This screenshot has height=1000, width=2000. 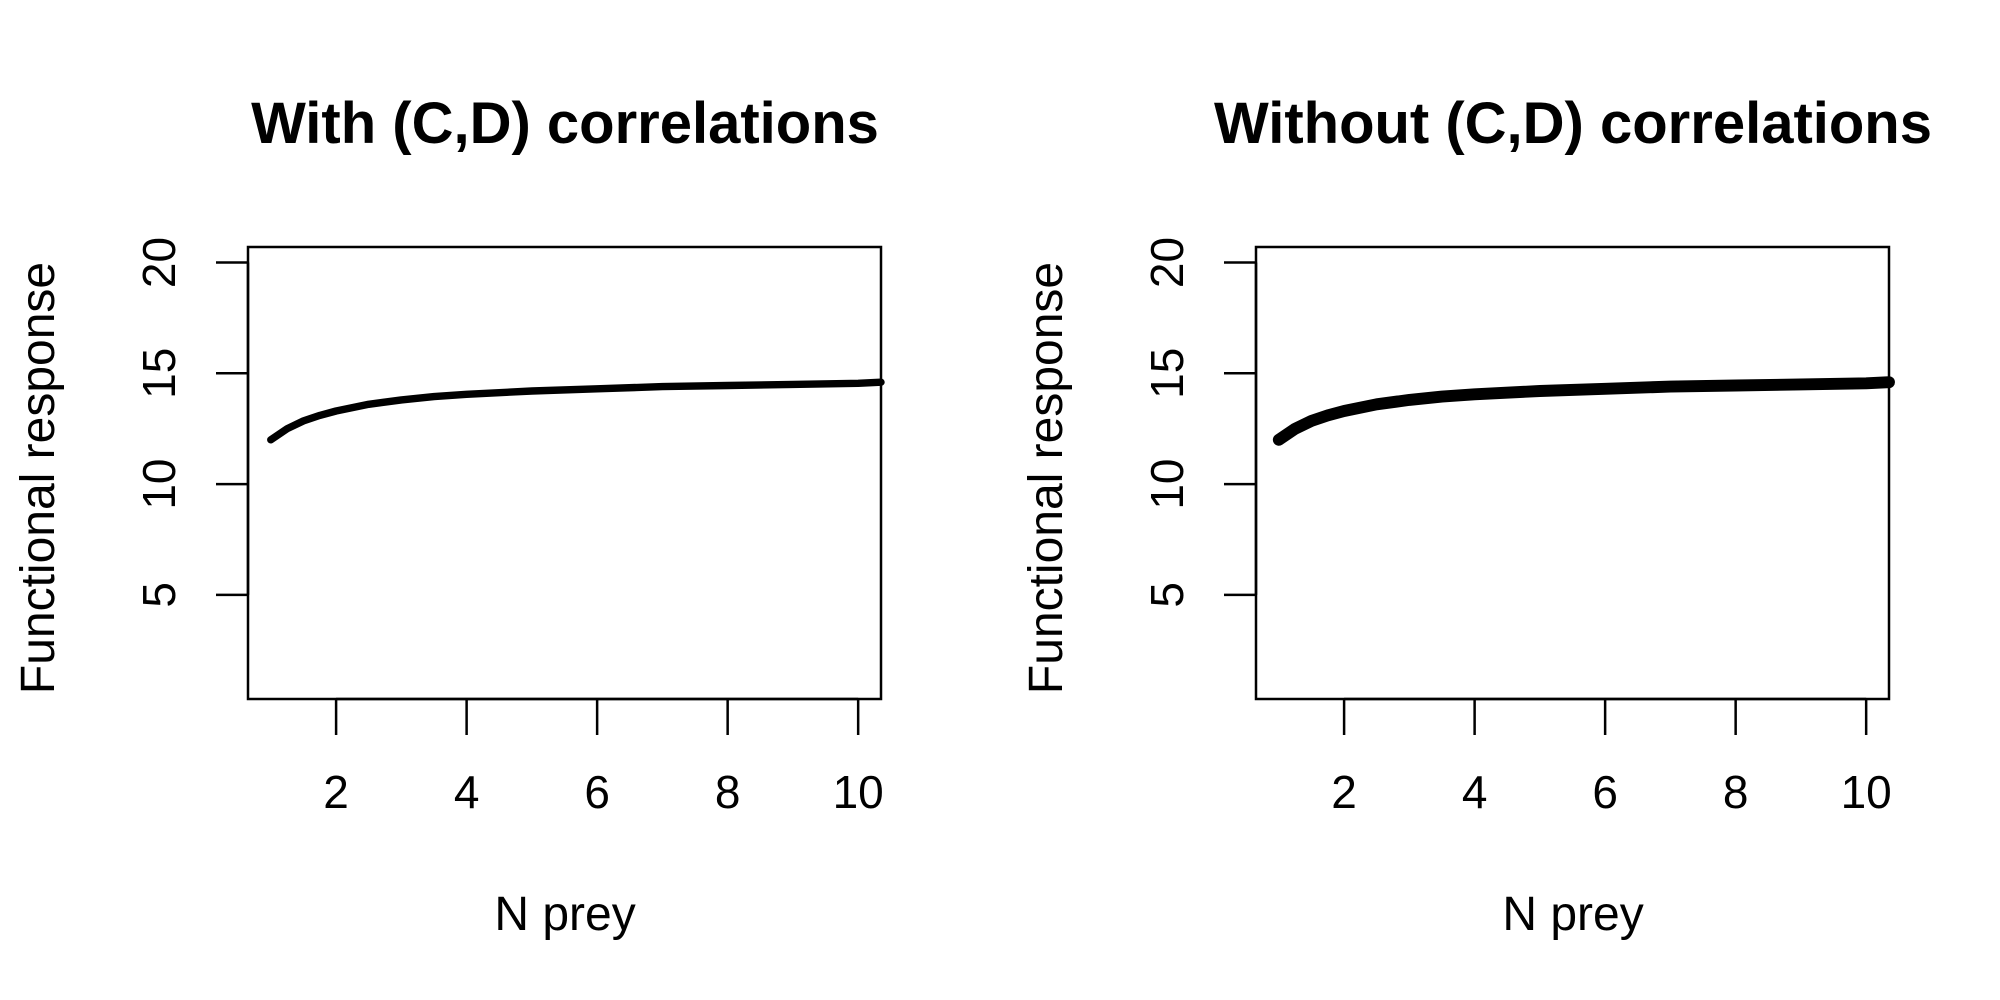 I want to click on chart-title: With (C,D) correlations, so click(x=565, y=123).